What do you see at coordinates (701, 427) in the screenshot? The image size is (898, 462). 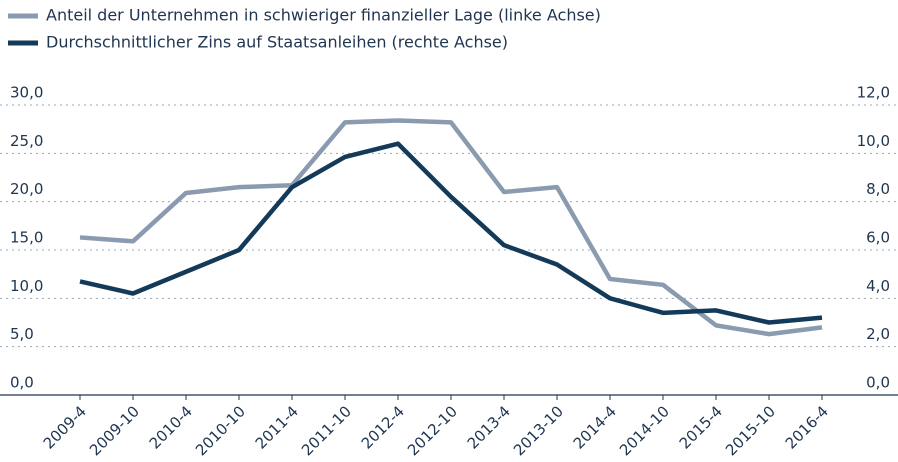 I see `x-tick-label: 2015-4` at bounding box center [701, 427].